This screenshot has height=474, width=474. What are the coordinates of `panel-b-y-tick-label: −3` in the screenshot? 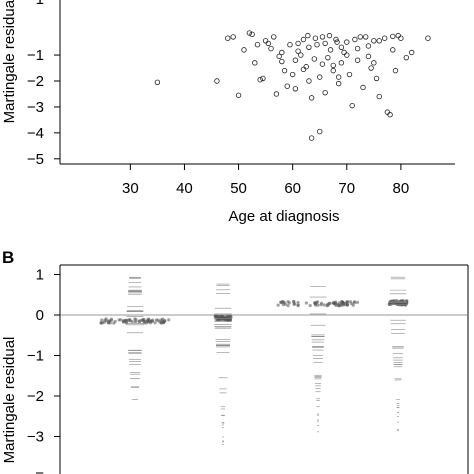 It's located at (35, 437).